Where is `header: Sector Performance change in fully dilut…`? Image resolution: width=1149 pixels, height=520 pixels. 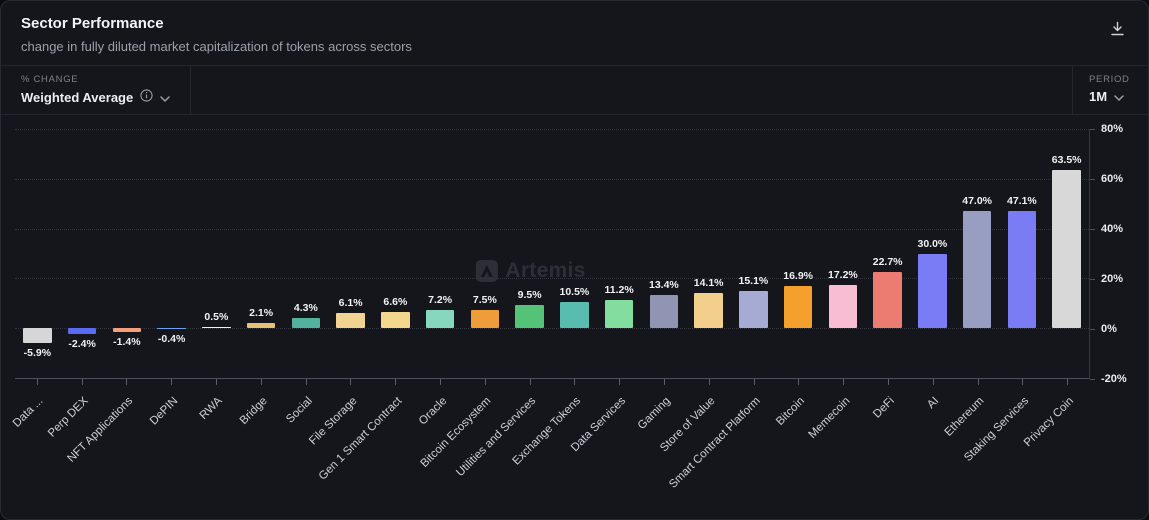
header: Sector Performance change in fully dilut… is located at coordinates (574, 33).